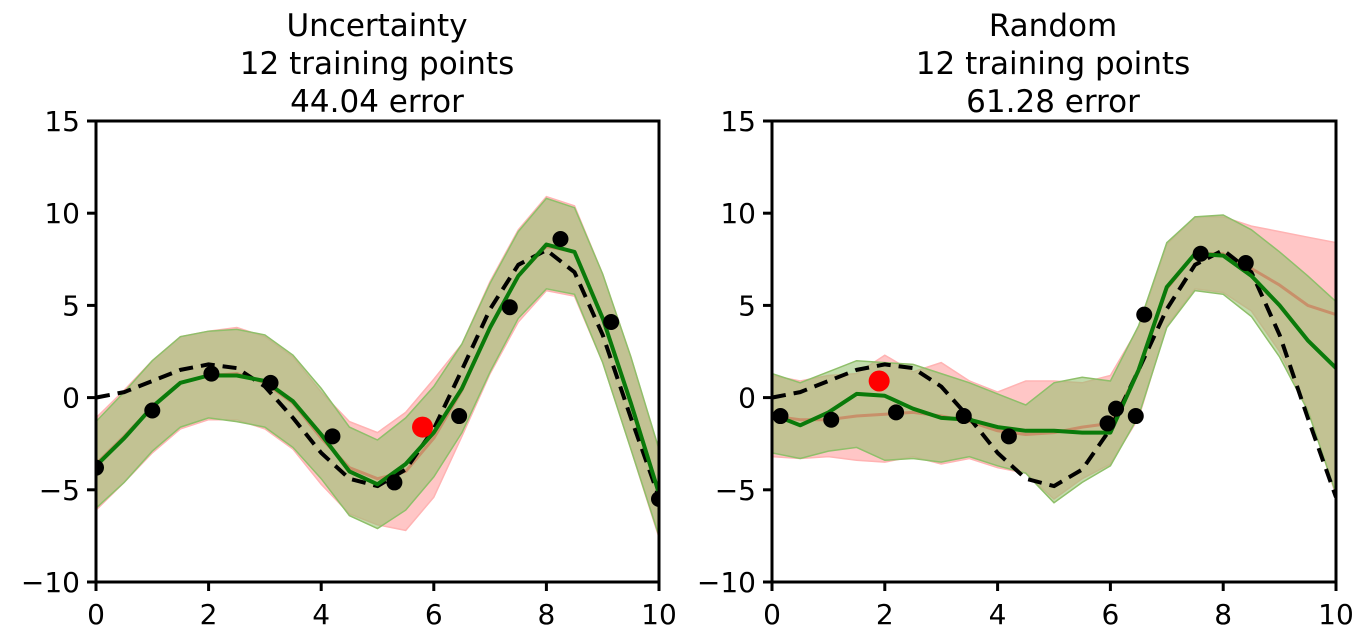  I want to click on chart-title-line-3: 44.04 error, so click(377, 102).